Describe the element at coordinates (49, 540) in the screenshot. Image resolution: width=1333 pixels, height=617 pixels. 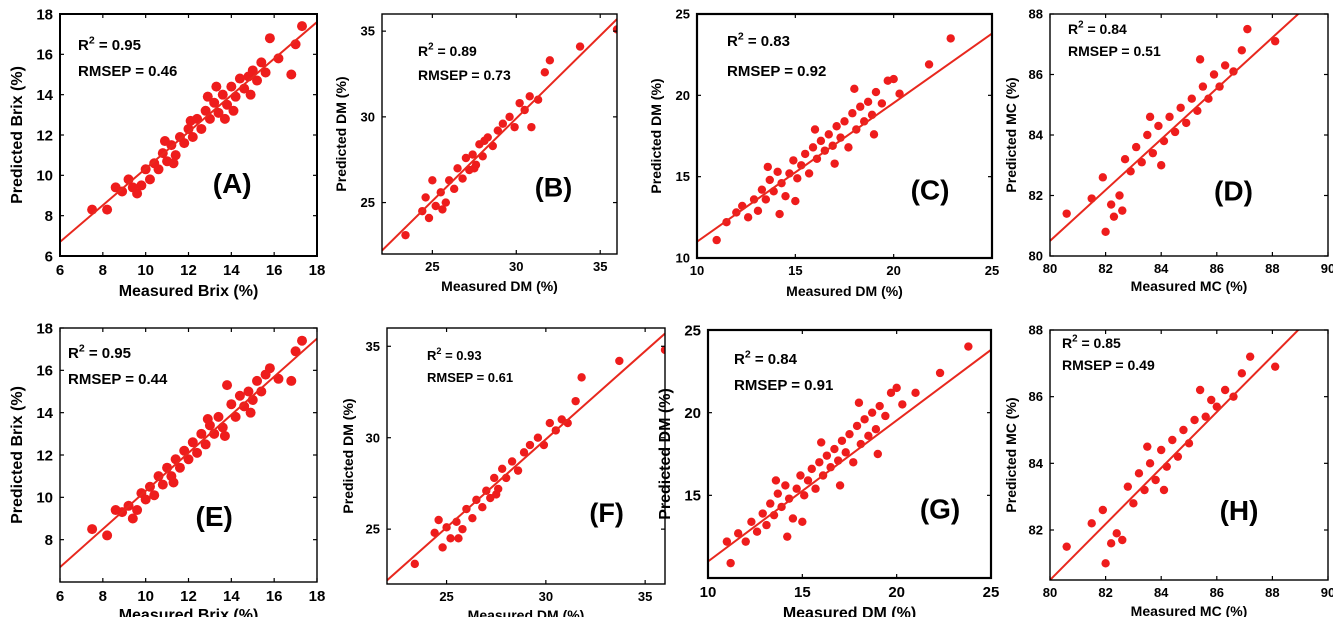
I see `y-tick-label: 8` at that location.